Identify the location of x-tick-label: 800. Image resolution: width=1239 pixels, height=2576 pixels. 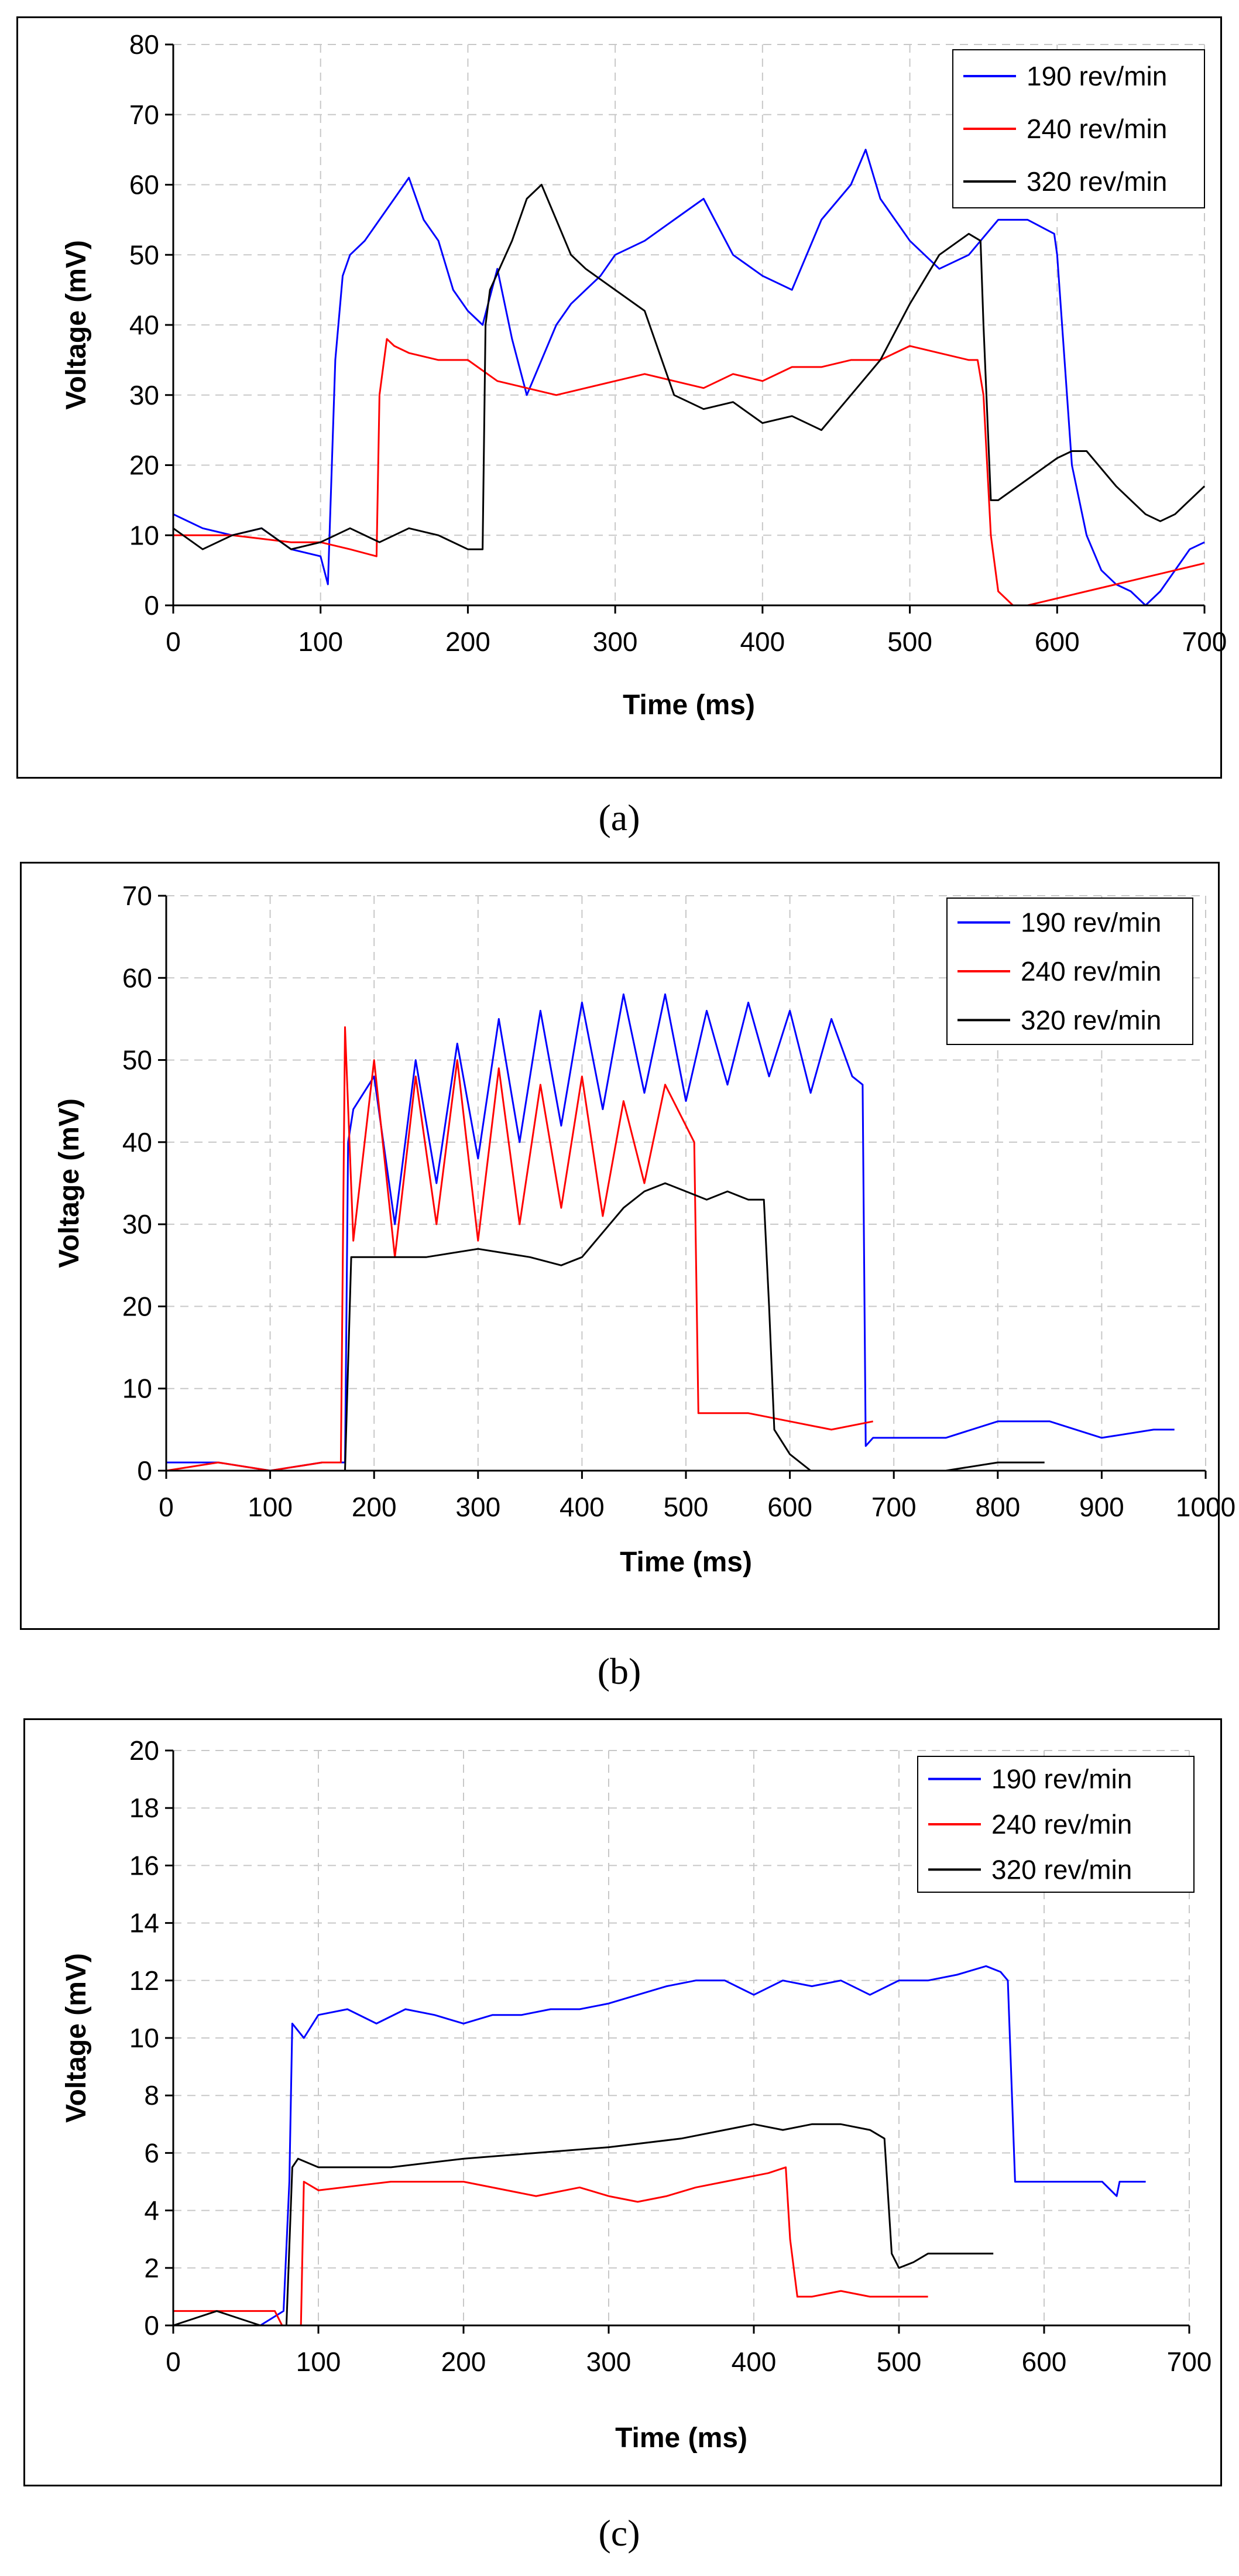
(997, 1507).